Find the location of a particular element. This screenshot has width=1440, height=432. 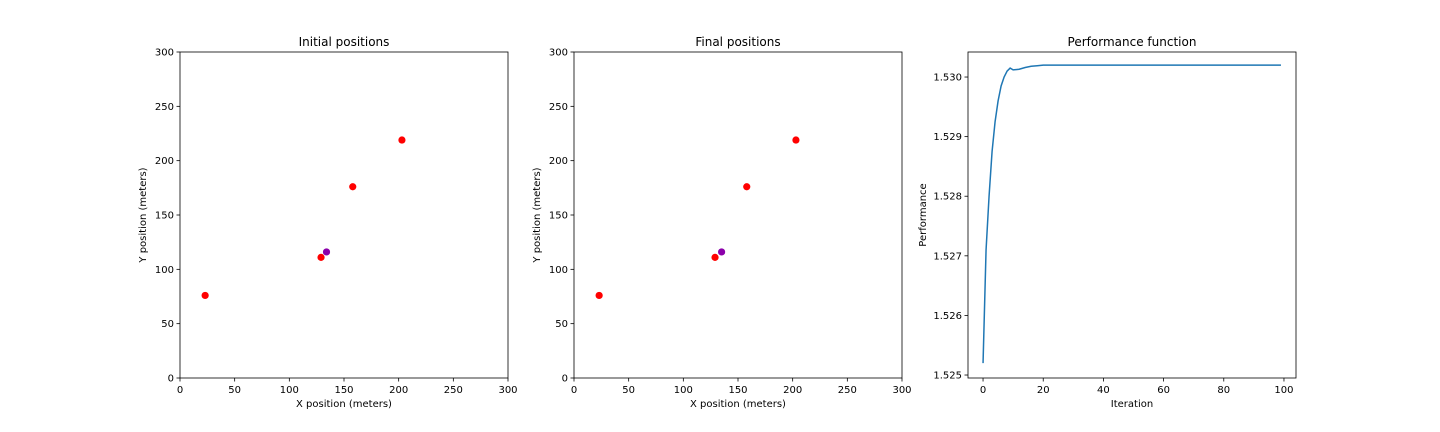

y-tick-label: 1.530 is located at coordinates (947, 78).